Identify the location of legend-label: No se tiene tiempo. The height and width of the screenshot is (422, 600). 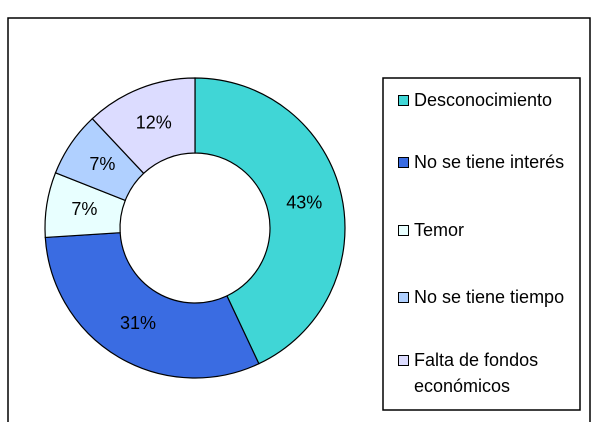
(489, 297).